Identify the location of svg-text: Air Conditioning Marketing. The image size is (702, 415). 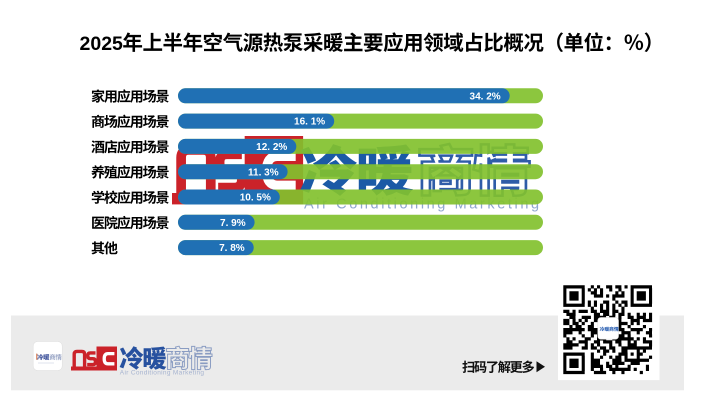
(162, 372).